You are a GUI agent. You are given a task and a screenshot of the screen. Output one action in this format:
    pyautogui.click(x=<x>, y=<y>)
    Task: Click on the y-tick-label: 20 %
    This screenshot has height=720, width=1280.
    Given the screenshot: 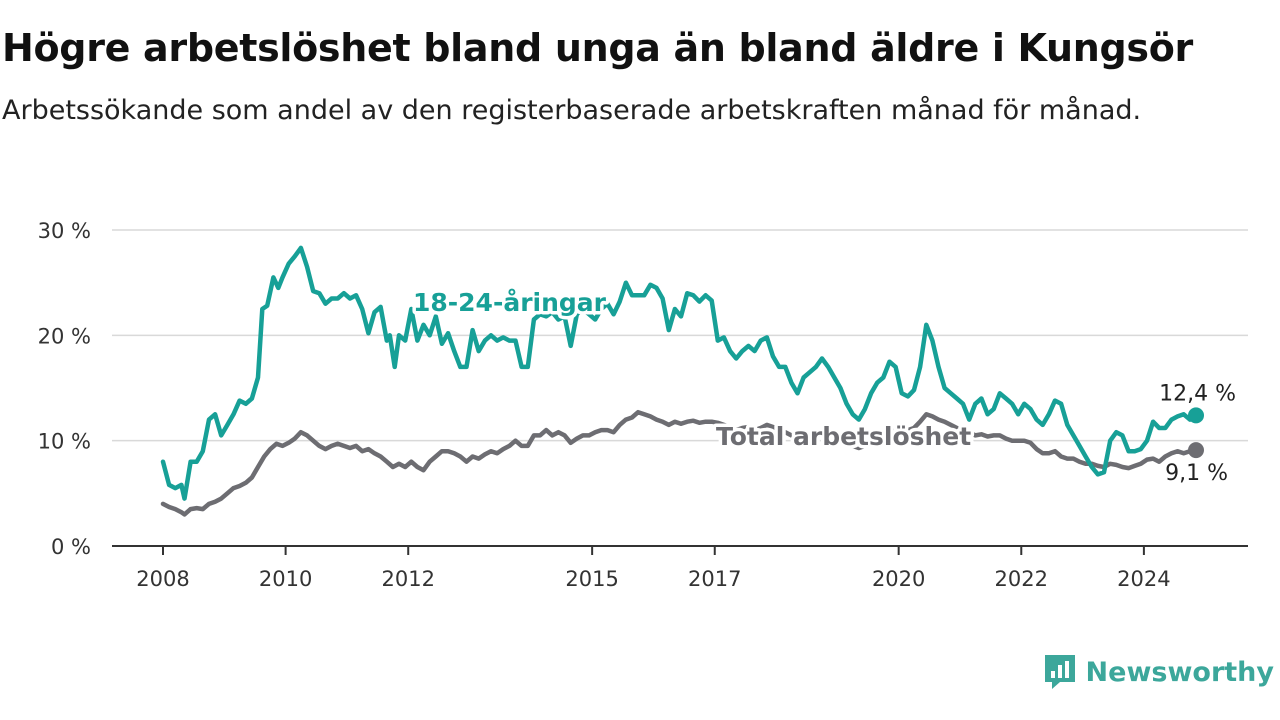 What is the action you would take?
    pyautogui.click(x=64, y=336)
    